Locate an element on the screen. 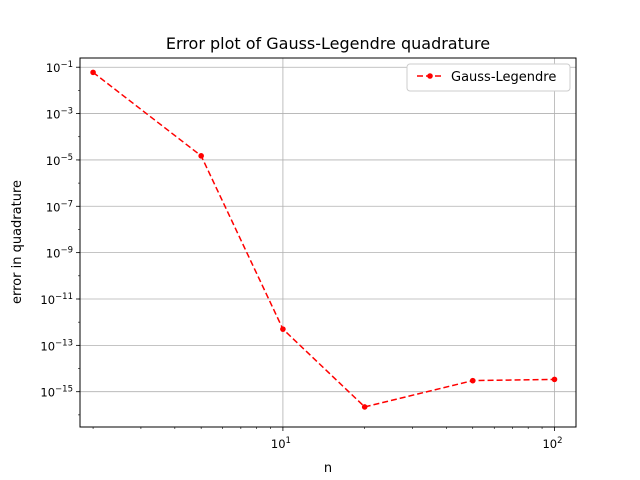 This screenshot has width=640, height=480. y-tick-label: 10⁻¹³ is located at coordinates (56, 345).